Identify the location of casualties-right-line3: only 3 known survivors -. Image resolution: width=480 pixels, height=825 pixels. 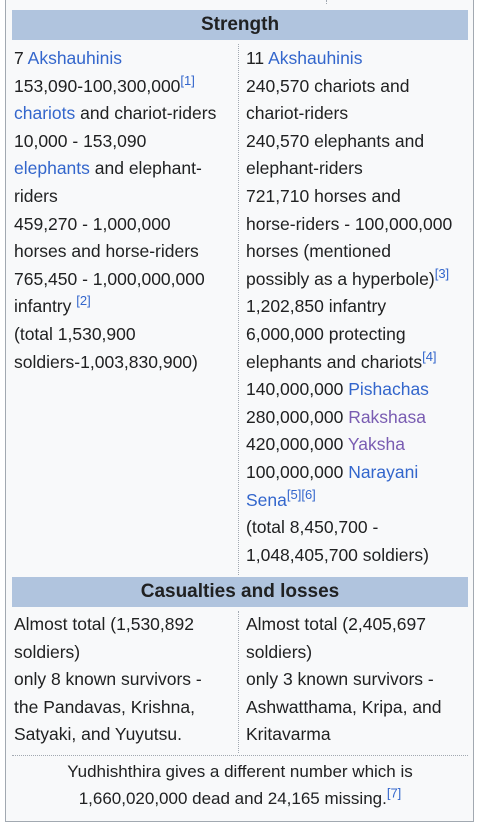
(340, 679).